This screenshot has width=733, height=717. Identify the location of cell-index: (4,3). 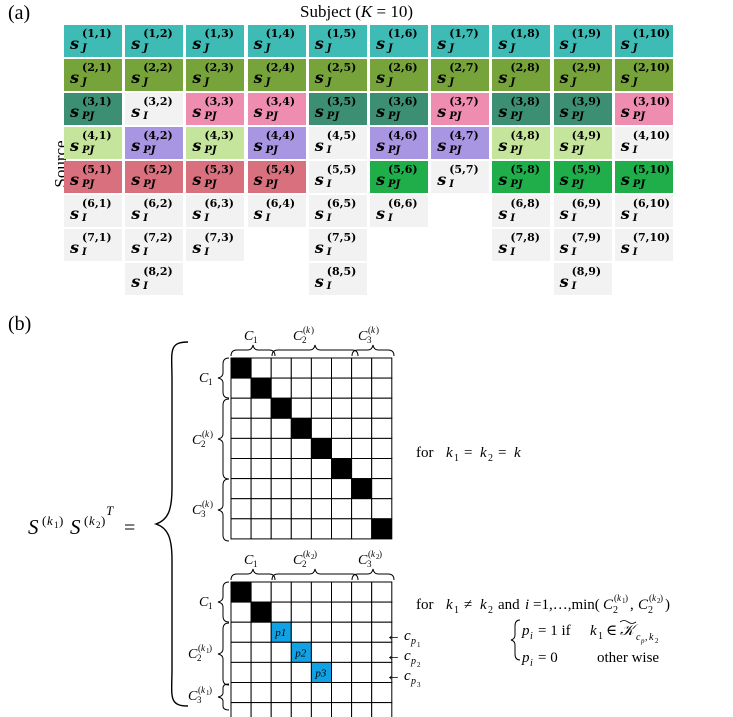
(219, 135).